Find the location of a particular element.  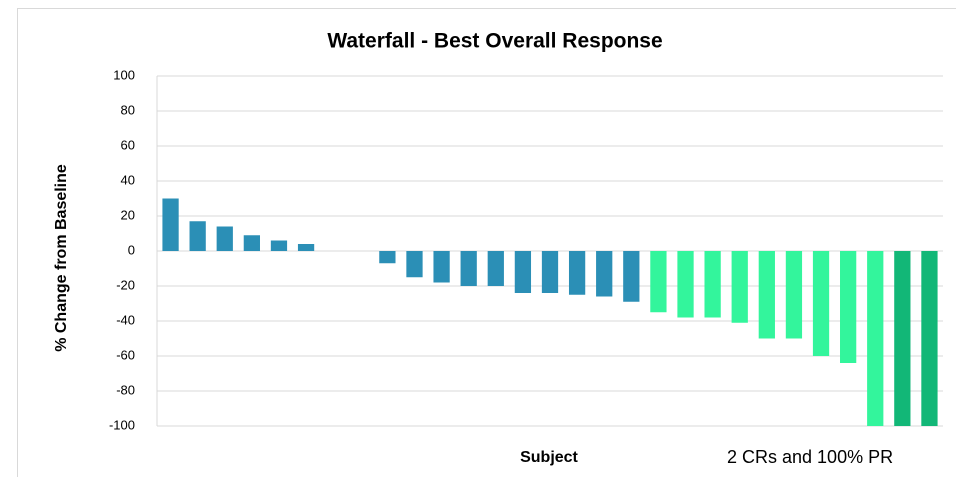

y-tick-label: -80 is located at coordinates (125, 389).